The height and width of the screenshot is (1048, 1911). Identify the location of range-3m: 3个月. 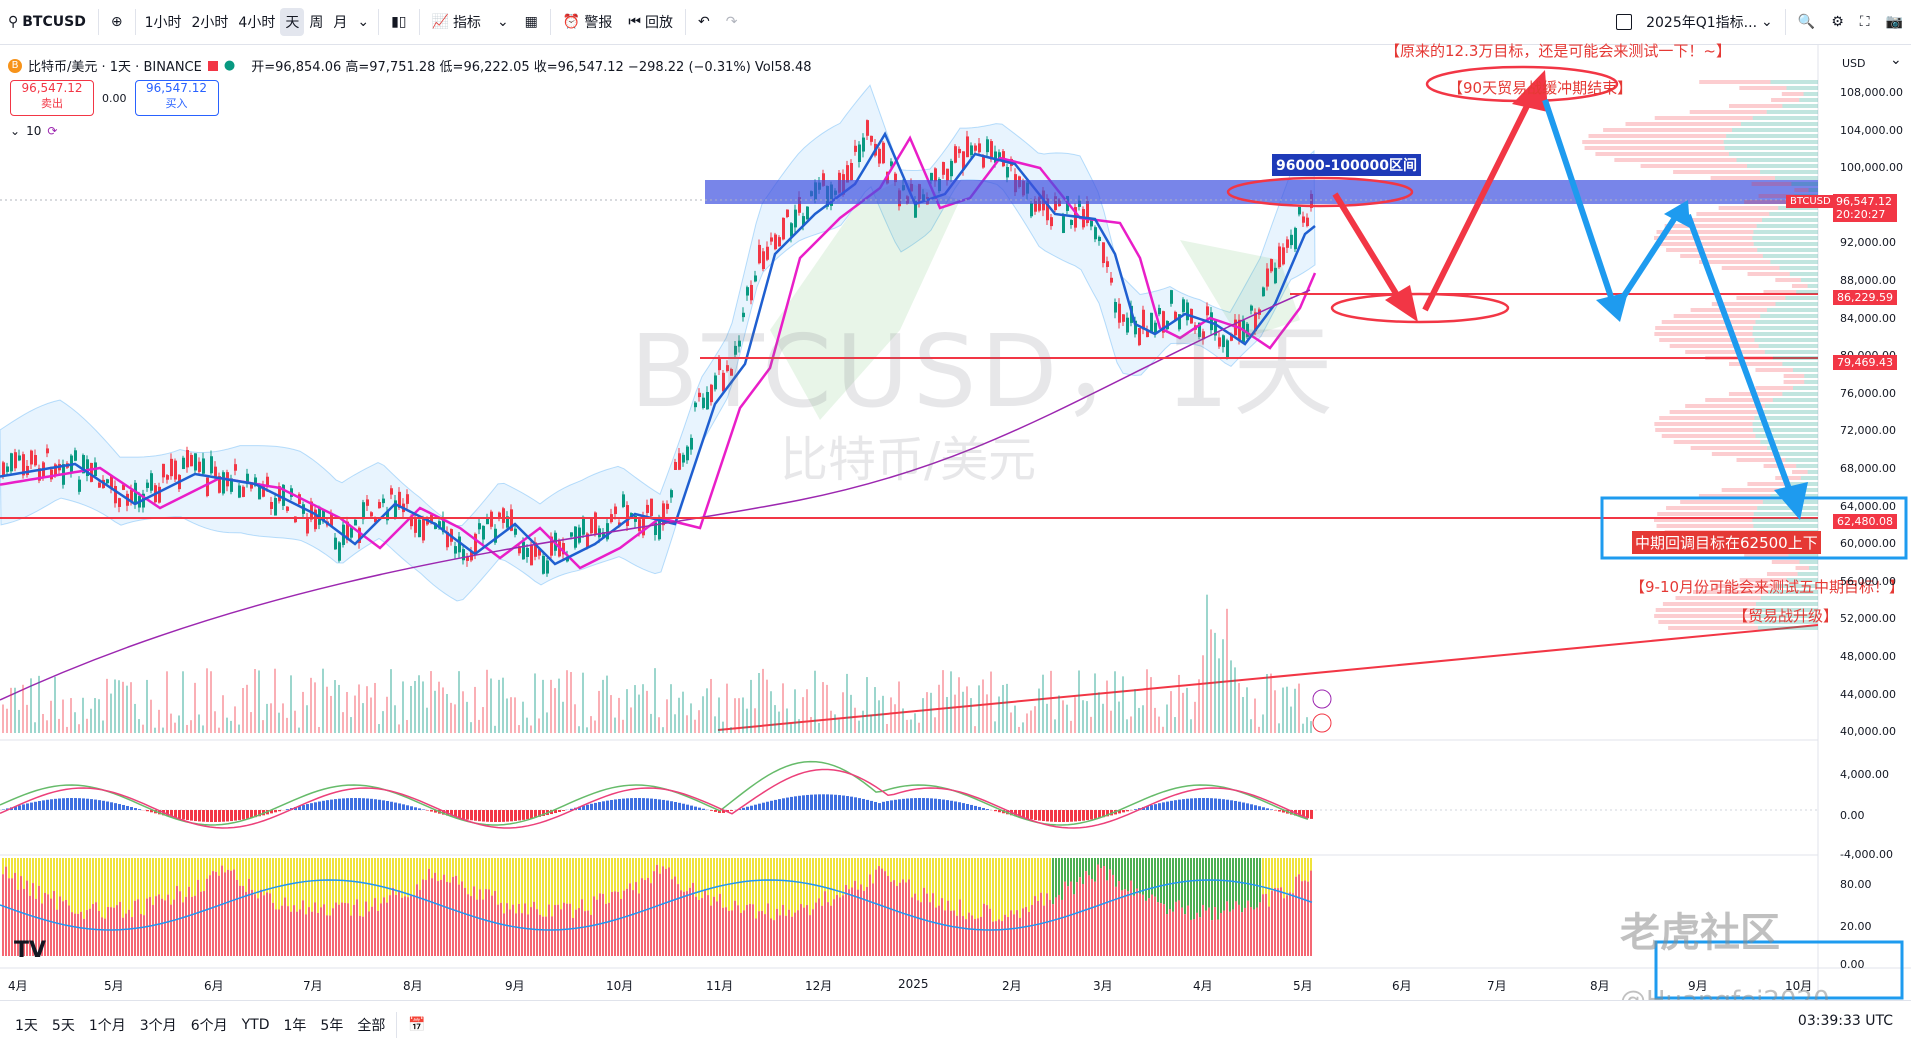
(158, 1025).